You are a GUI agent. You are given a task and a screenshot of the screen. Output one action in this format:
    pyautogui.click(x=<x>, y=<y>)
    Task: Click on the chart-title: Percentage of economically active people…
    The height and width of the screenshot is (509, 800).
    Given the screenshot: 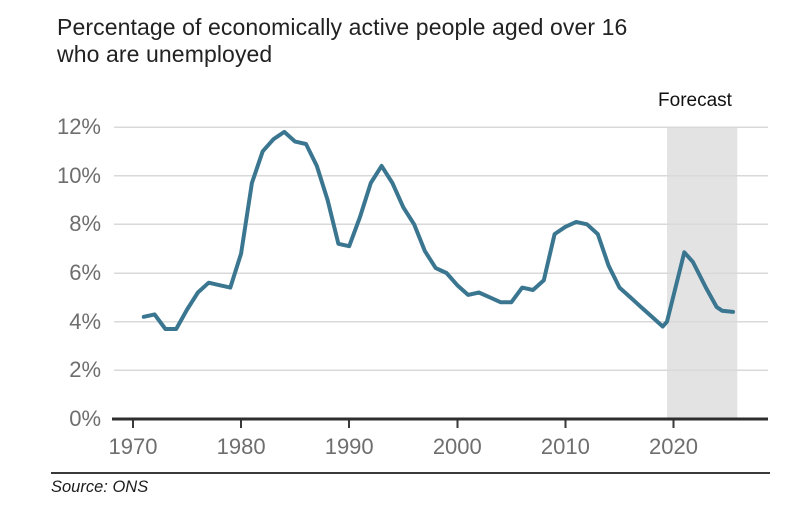 What is the action you would take?
    pyautogui.click(x=342, y=40)
    